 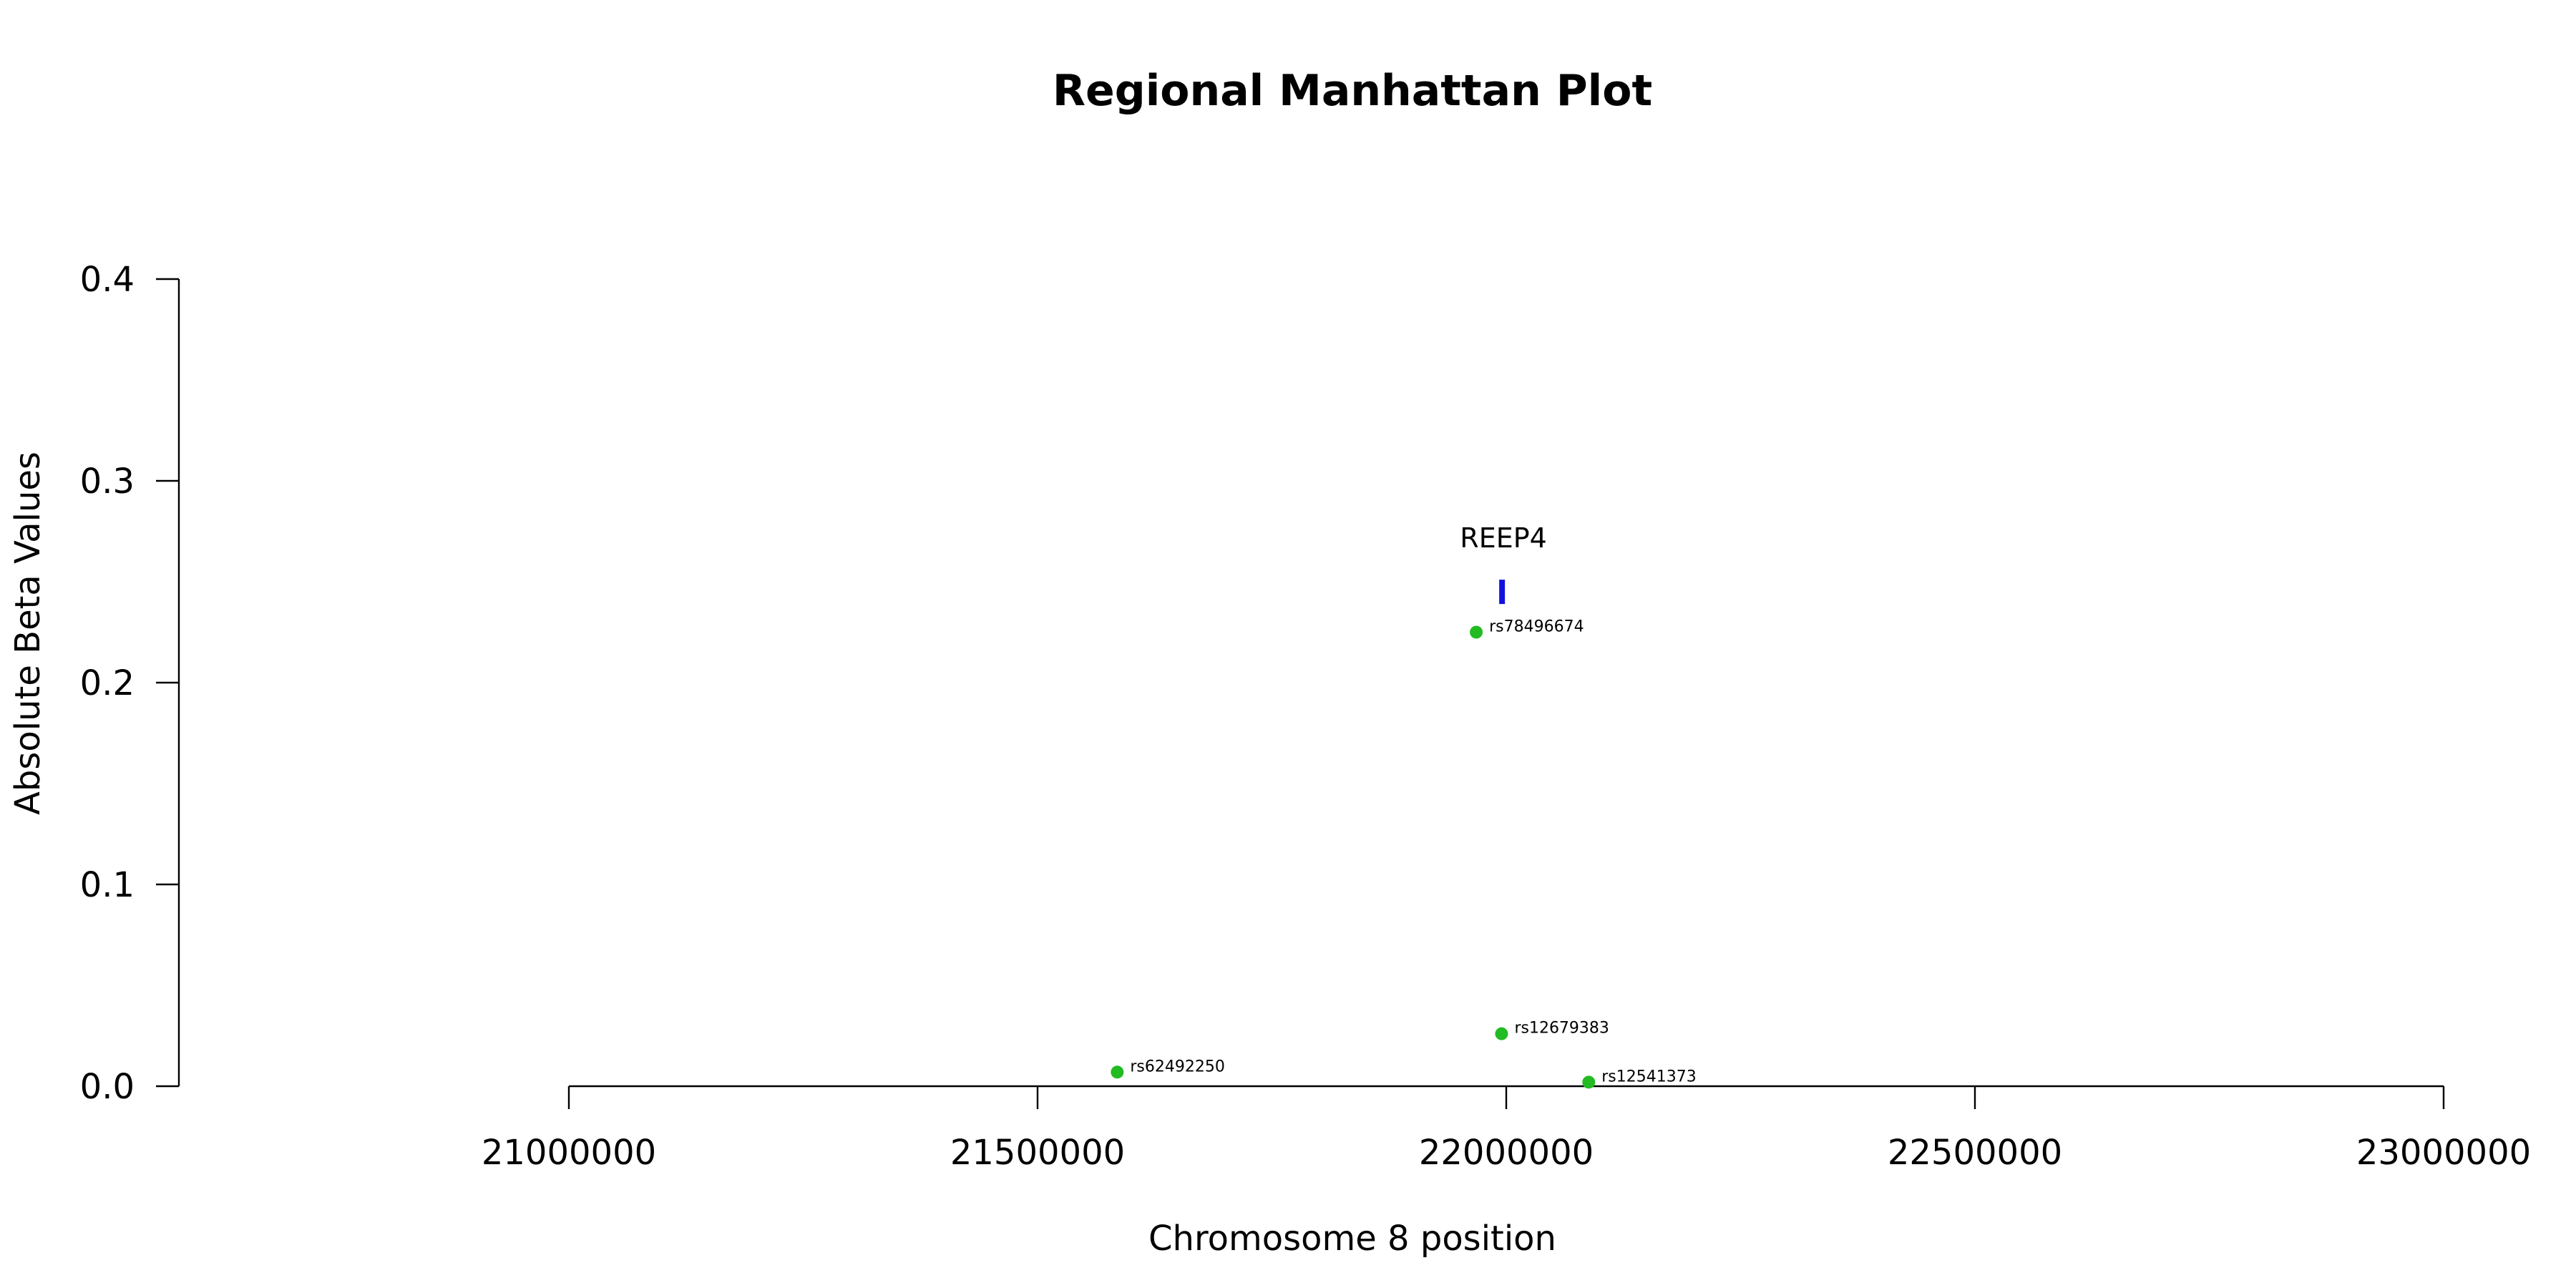 I want to click on snp-label: rs78496674, so click(x=1536, y=627).